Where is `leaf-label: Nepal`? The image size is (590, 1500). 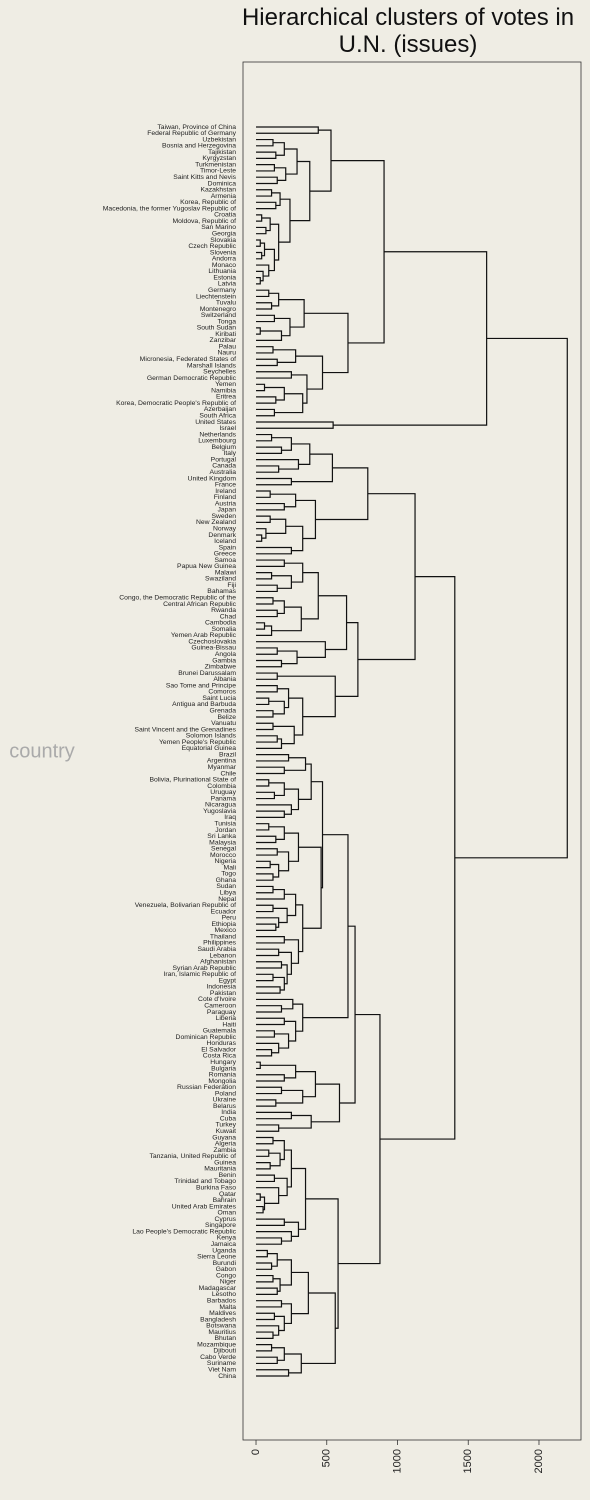 leaf-label: Nepal is located at coordinates (227, 899).